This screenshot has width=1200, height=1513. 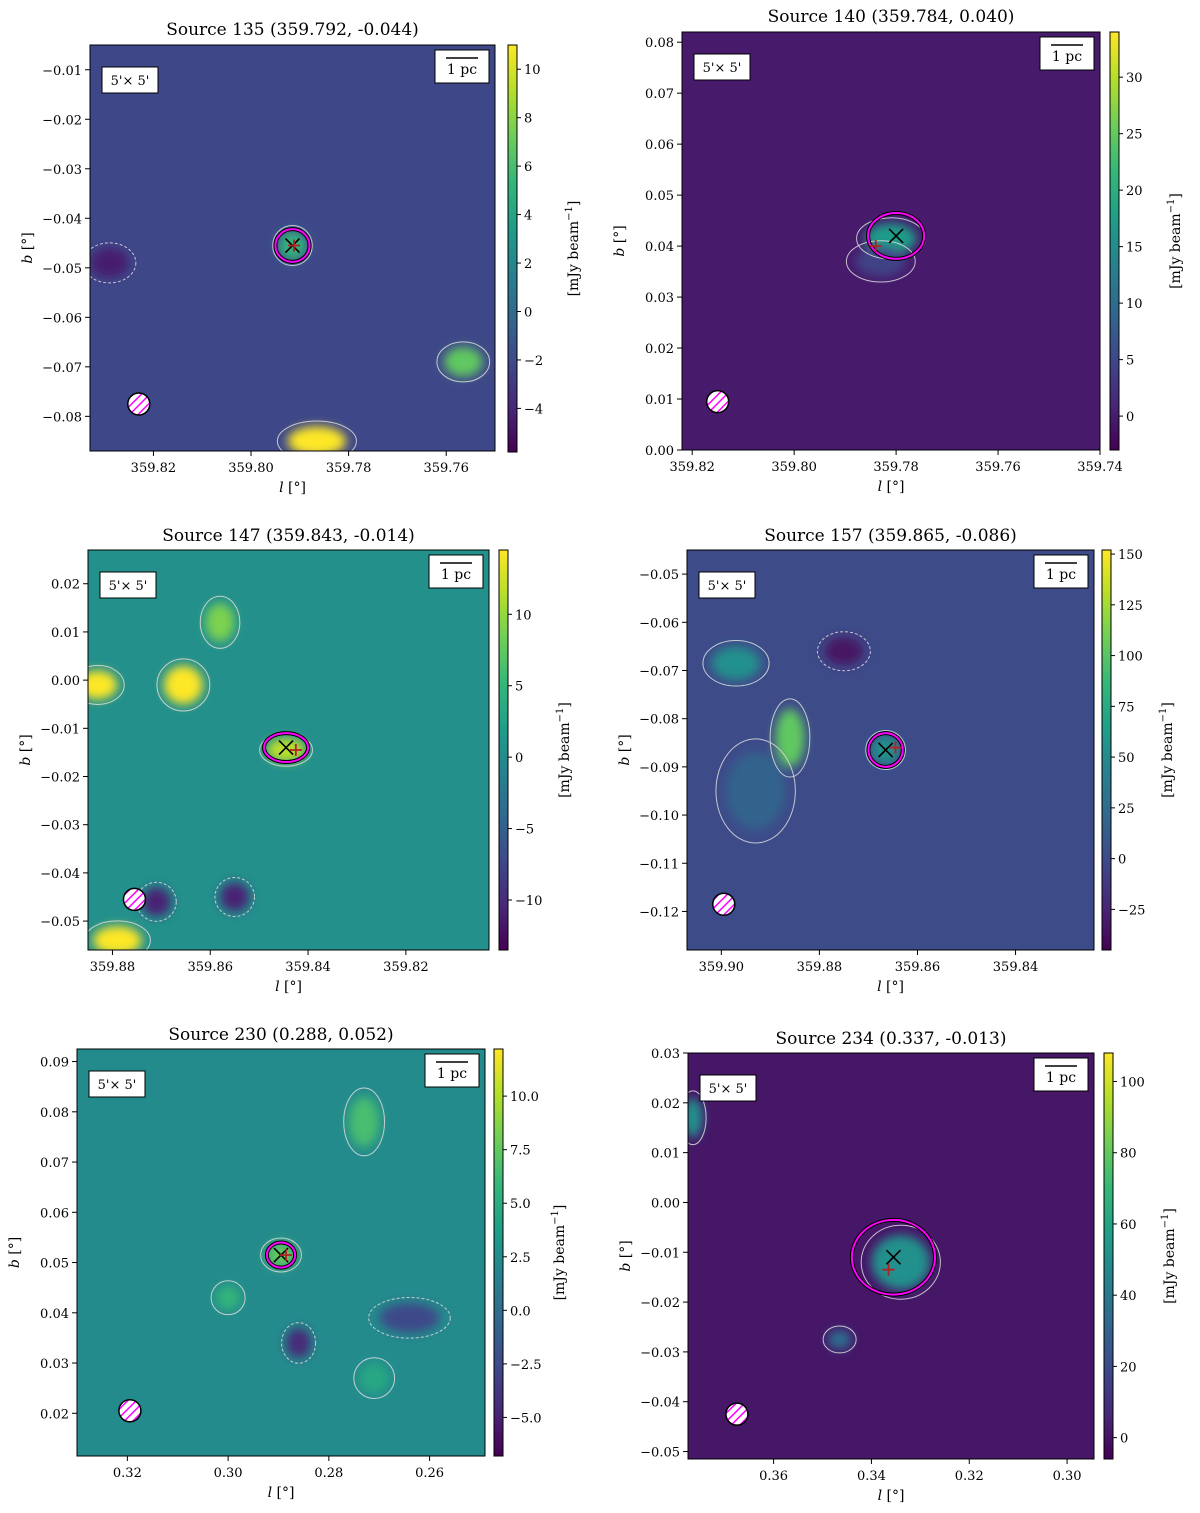 I want to click on peak-x-marker, so click(x=886, y=750).